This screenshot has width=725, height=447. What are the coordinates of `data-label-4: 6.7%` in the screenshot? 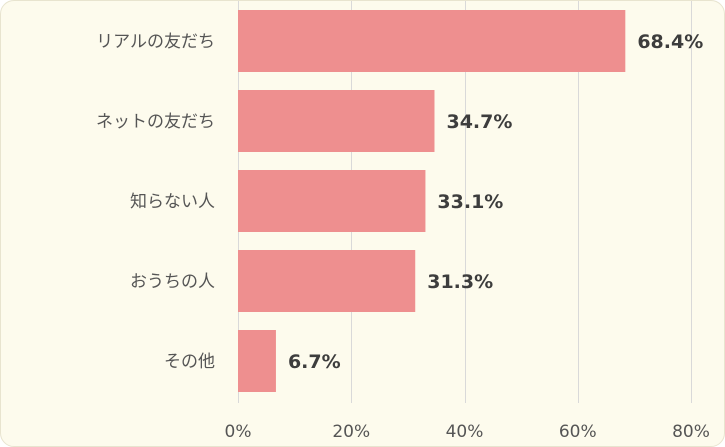 It's located at (314, 362).